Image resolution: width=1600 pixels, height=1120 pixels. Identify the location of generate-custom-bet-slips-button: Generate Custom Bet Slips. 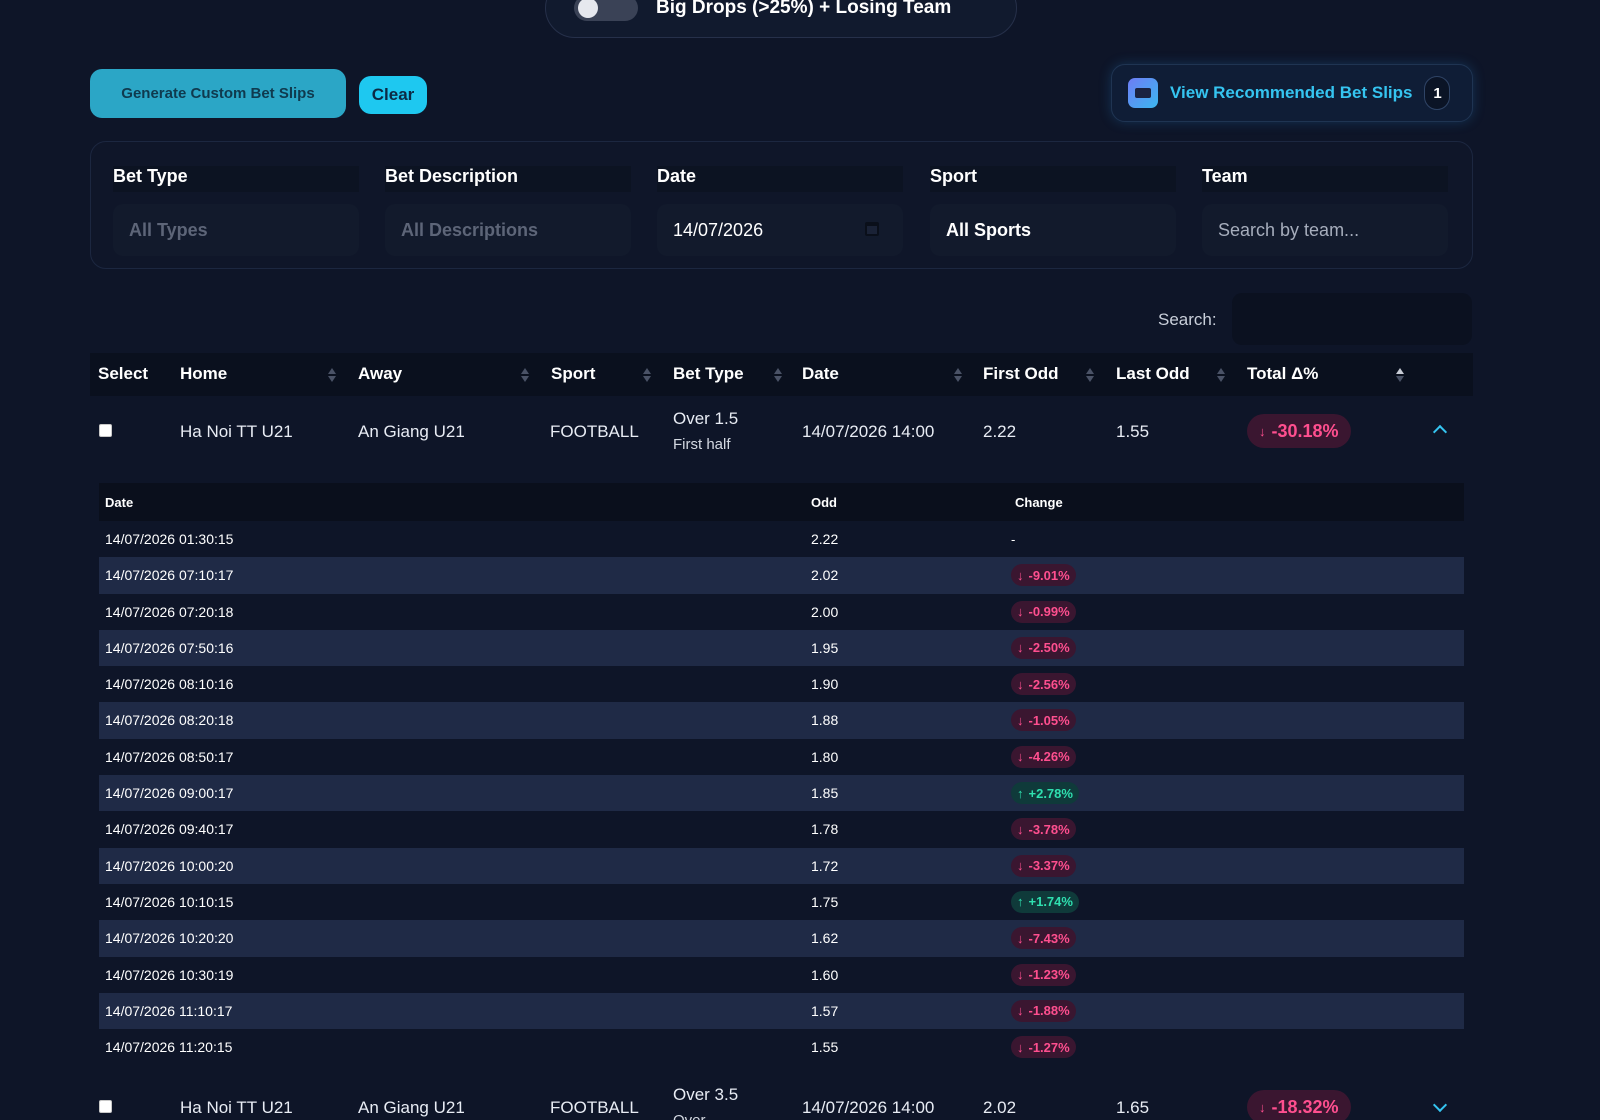
(218, 93).